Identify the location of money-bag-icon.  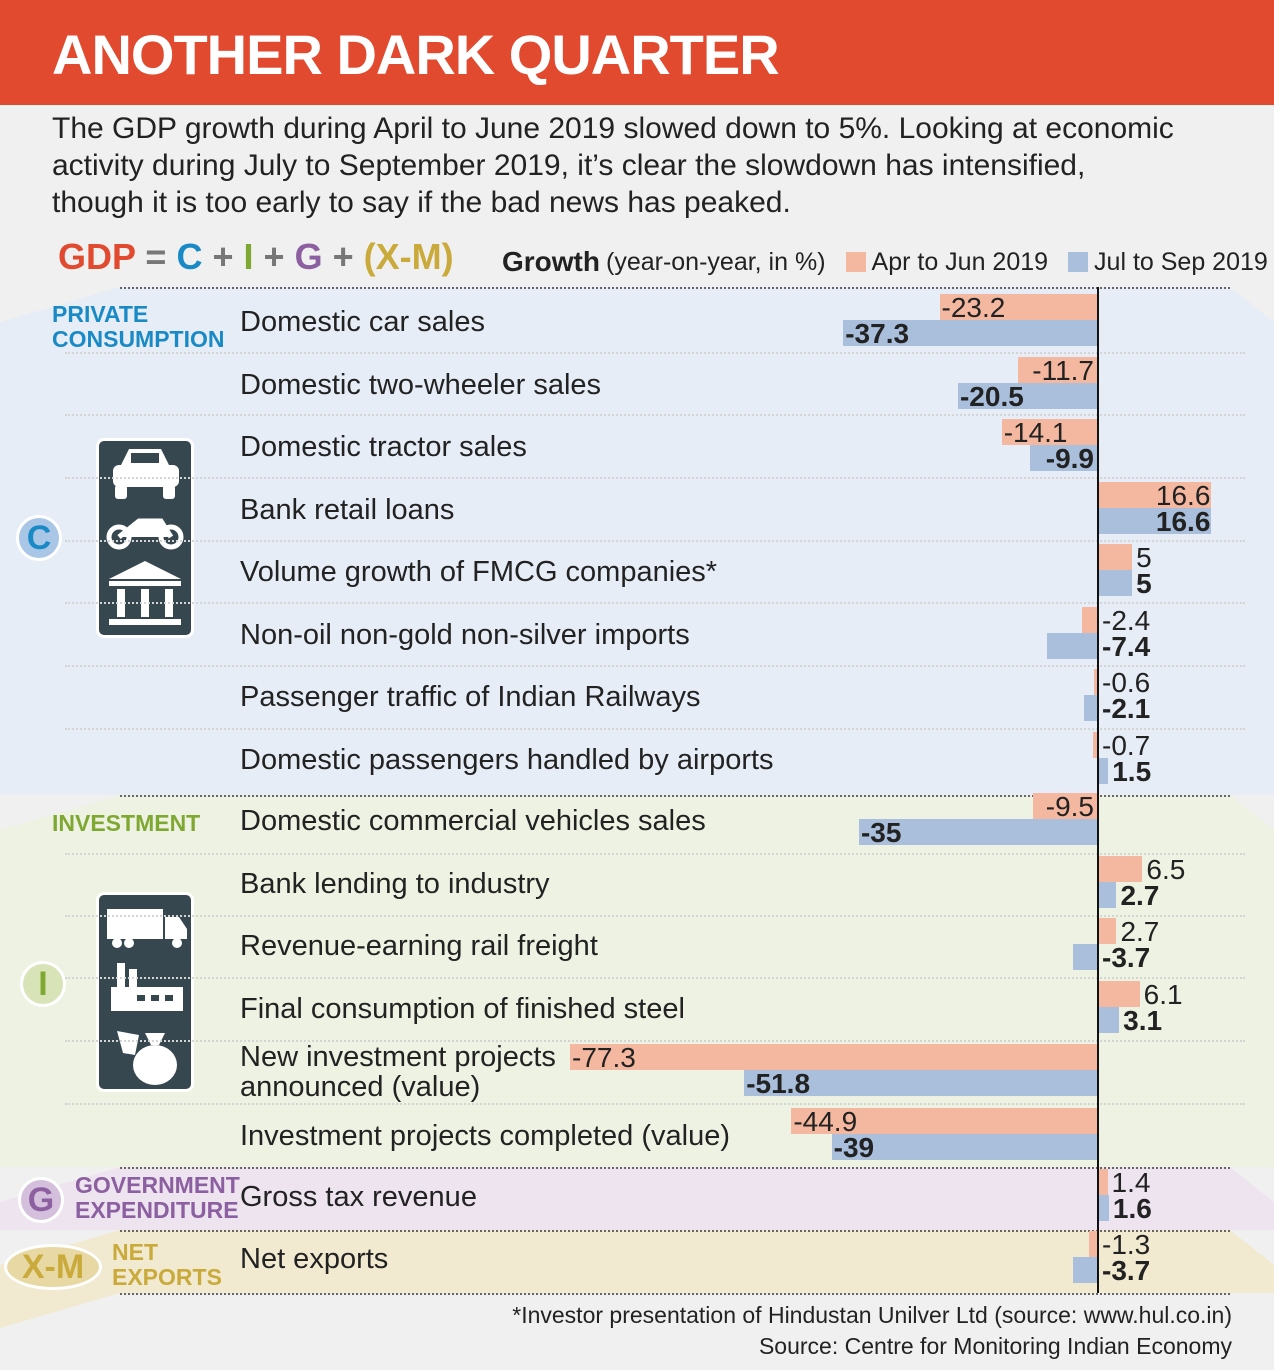
(147, 1058).